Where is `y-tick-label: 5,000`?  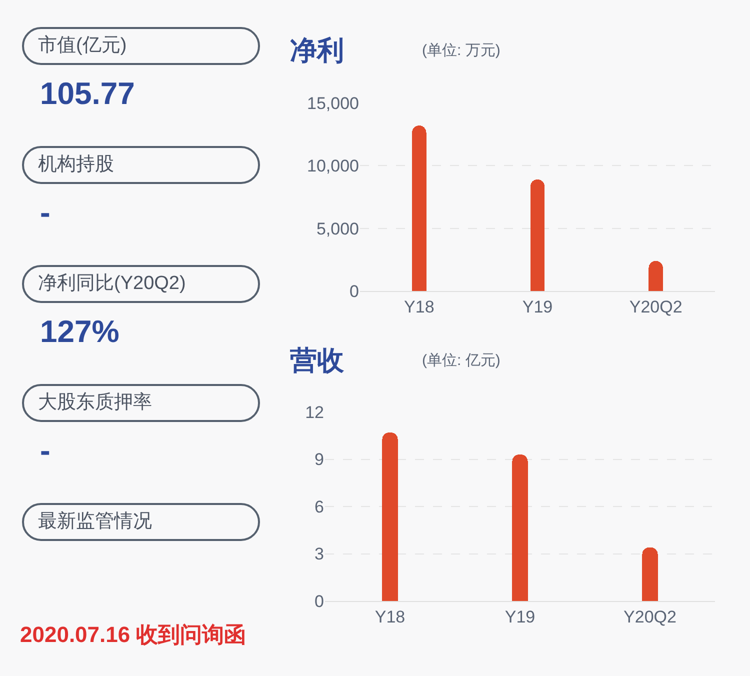 y-tick-label: 5,000 is located at coordinates (337, 228).